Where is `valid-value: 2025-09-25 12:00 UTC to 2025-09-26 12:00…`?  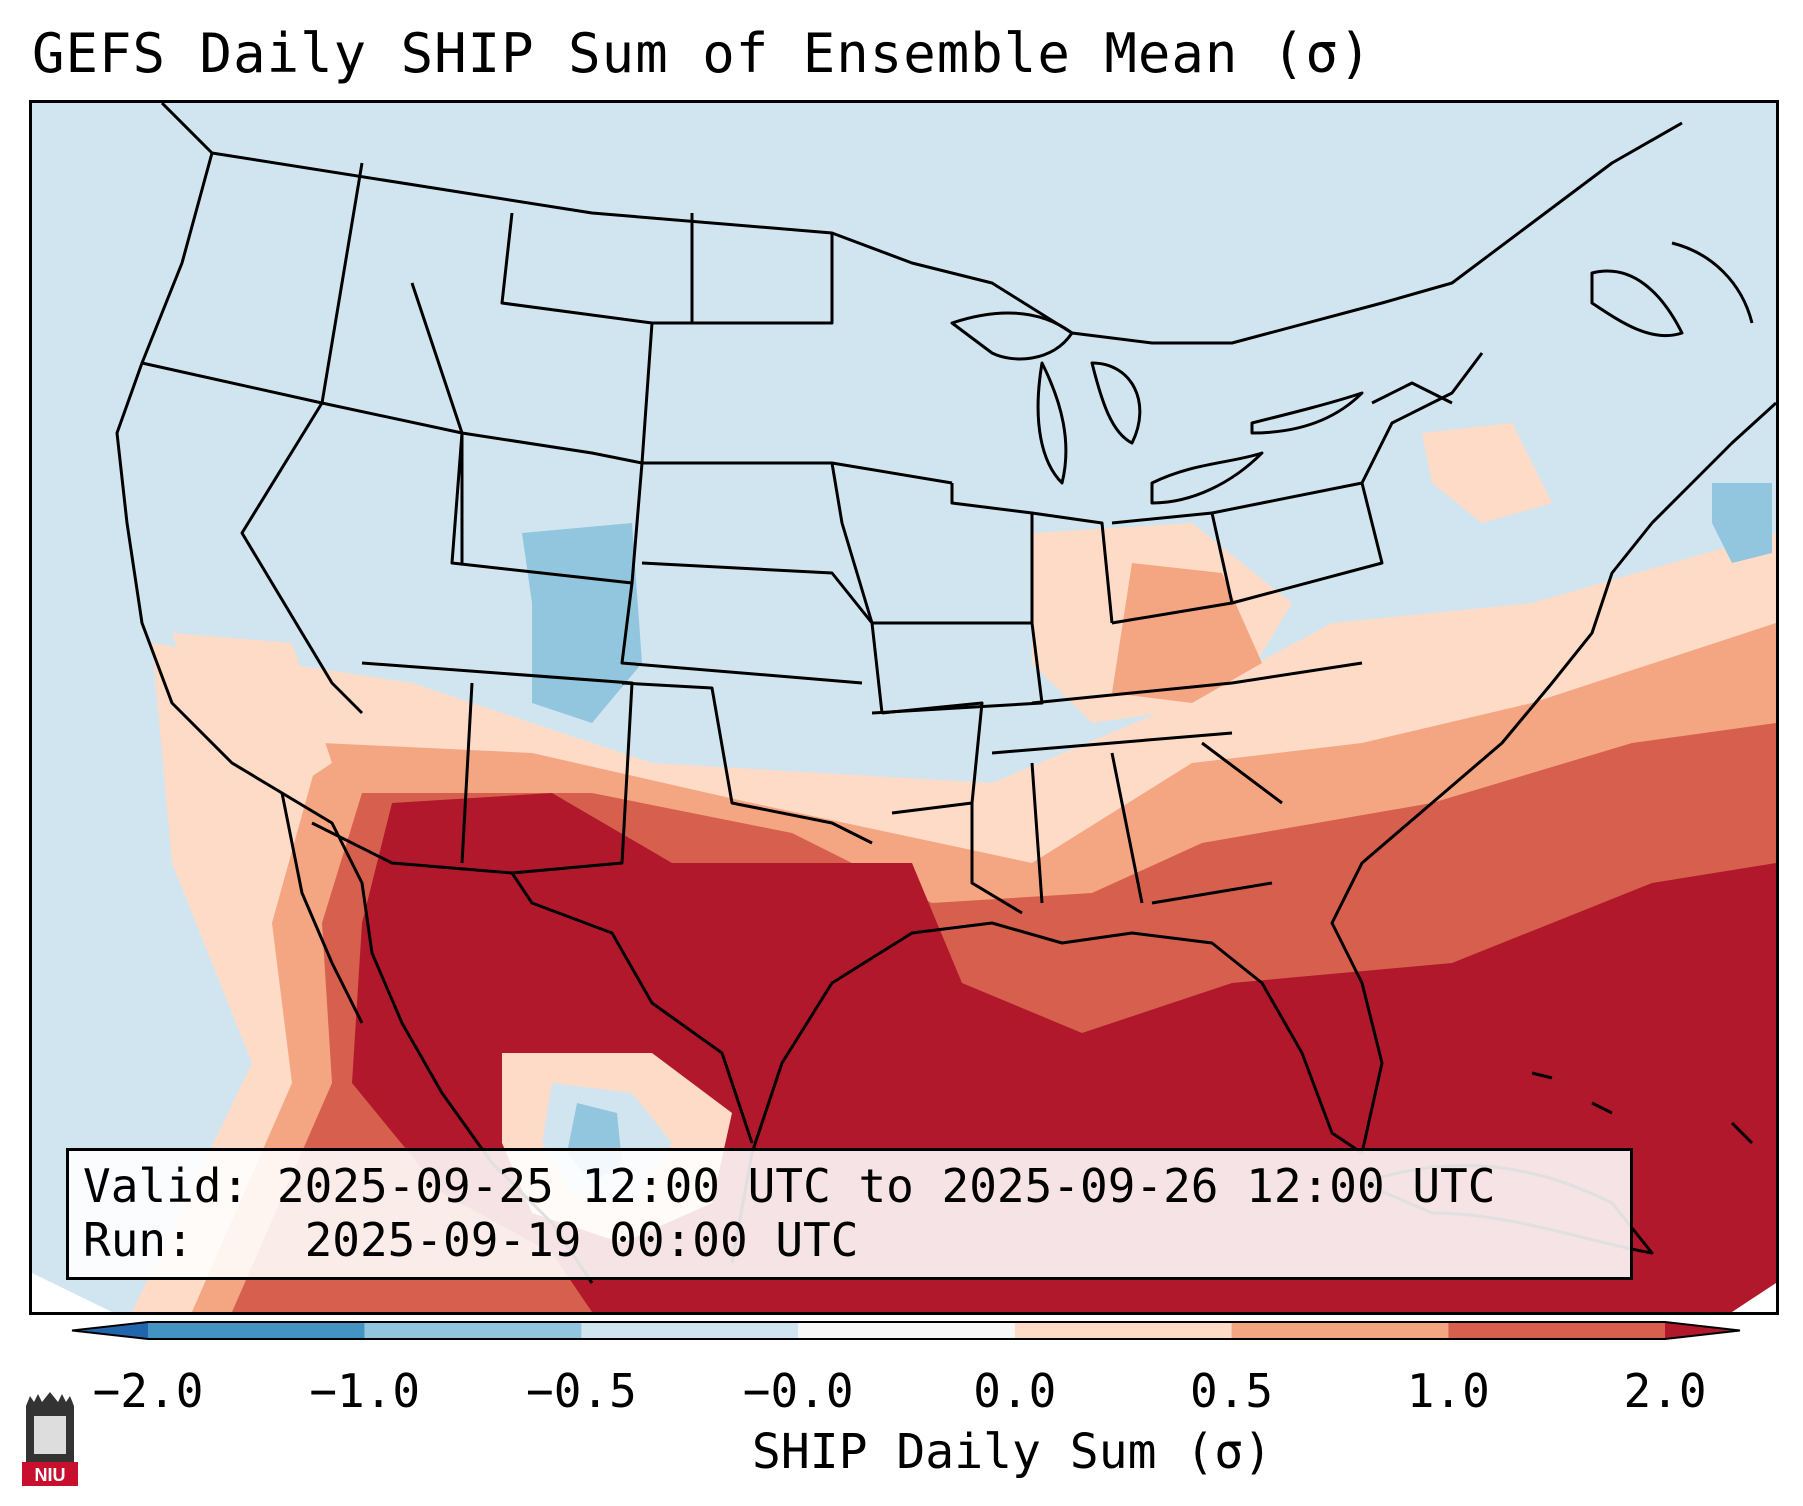
valid-value: 2025-09-25 12:00 UTC to 2025-09-26 12:00… is located at coordinates (886, 1186).